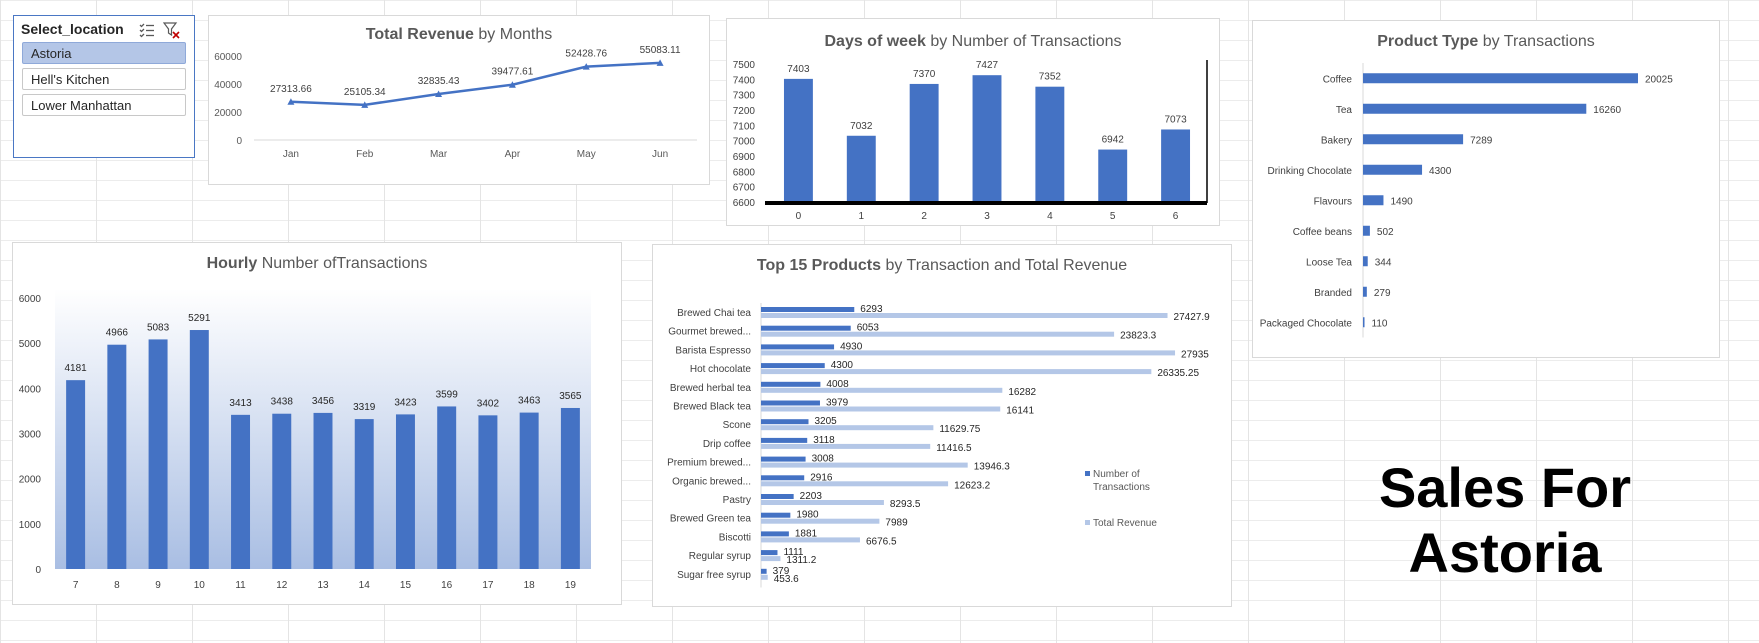 This screenshot has width=1759, height=643. I want to click on data-label: 6053, so click(868, 328).